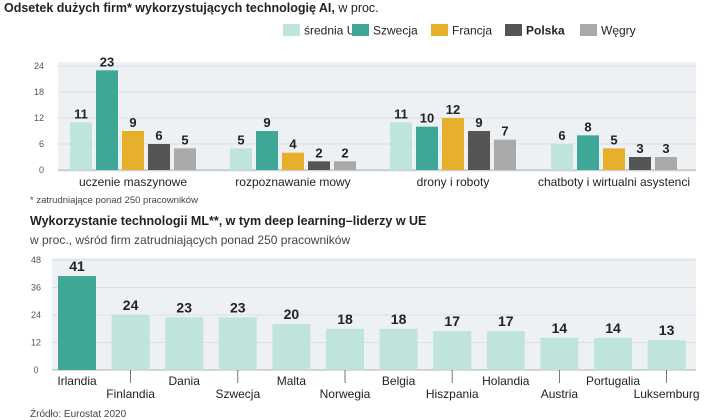 Image resolution: width=720 pixels, height=420 pixels. Describe the element at coordinates (77, 381) in the screenshot. I see `chart2-category-label: Irlandia` at that location.